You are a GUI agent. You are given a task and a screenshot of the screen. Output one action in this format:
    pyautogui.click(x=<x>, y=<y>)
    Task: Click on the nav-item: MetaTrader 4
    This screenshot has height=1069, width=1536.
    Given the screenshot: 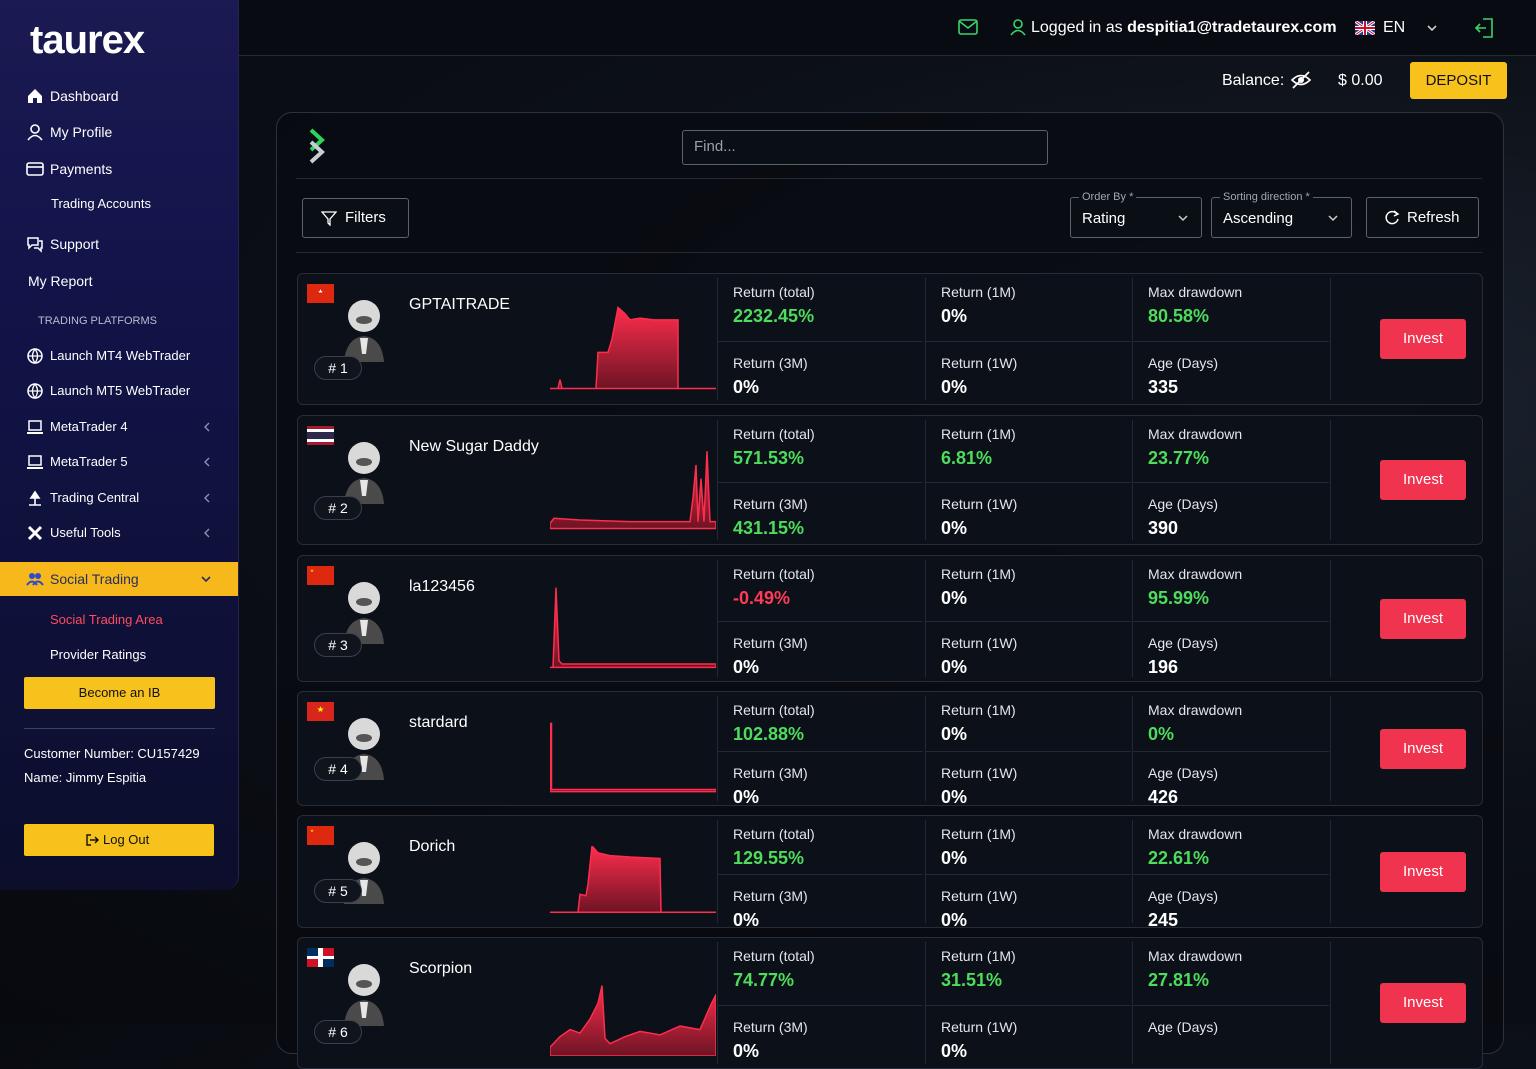 What is the action you would take?
    pyautogui.click(x=89, y=426)
    